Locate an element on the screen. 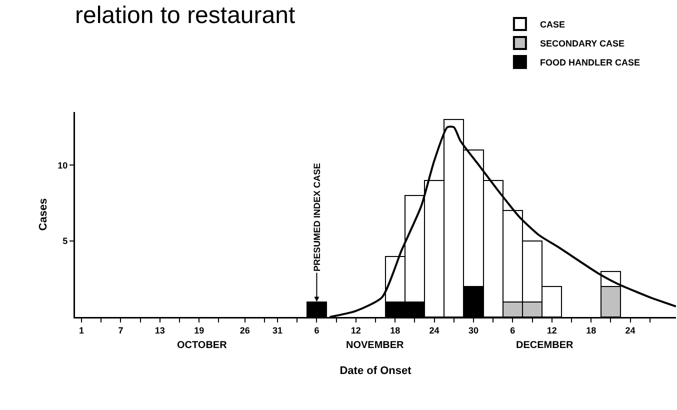  y-tick-label: 10 is located at coordinates (63, 165).